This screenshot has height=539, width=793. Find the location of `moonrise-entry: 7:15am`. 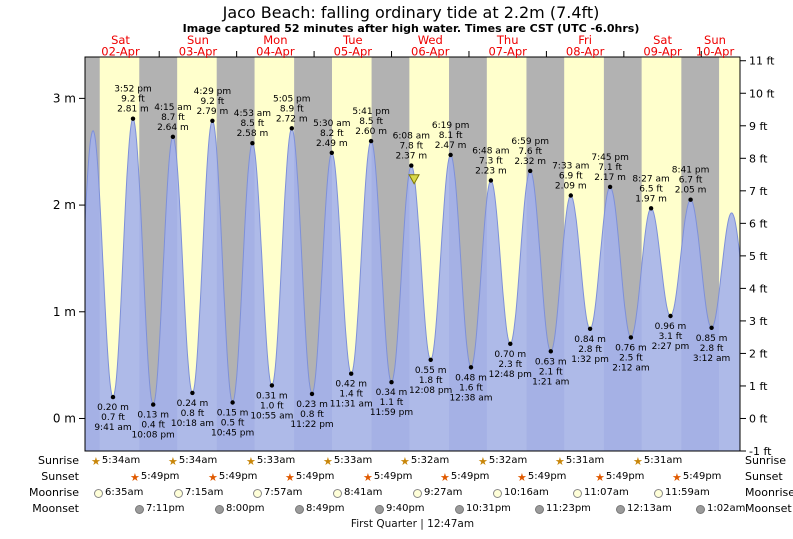

moonrise-entry: 7:15am is located at coordinates (198, 493).